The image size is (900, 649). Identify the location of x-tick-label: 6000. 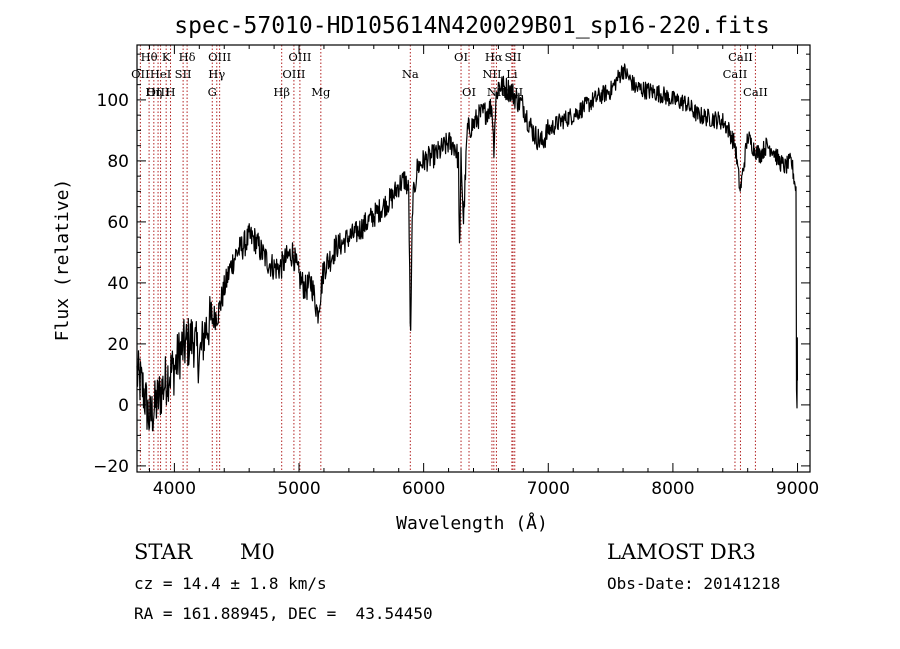
(423, 489).